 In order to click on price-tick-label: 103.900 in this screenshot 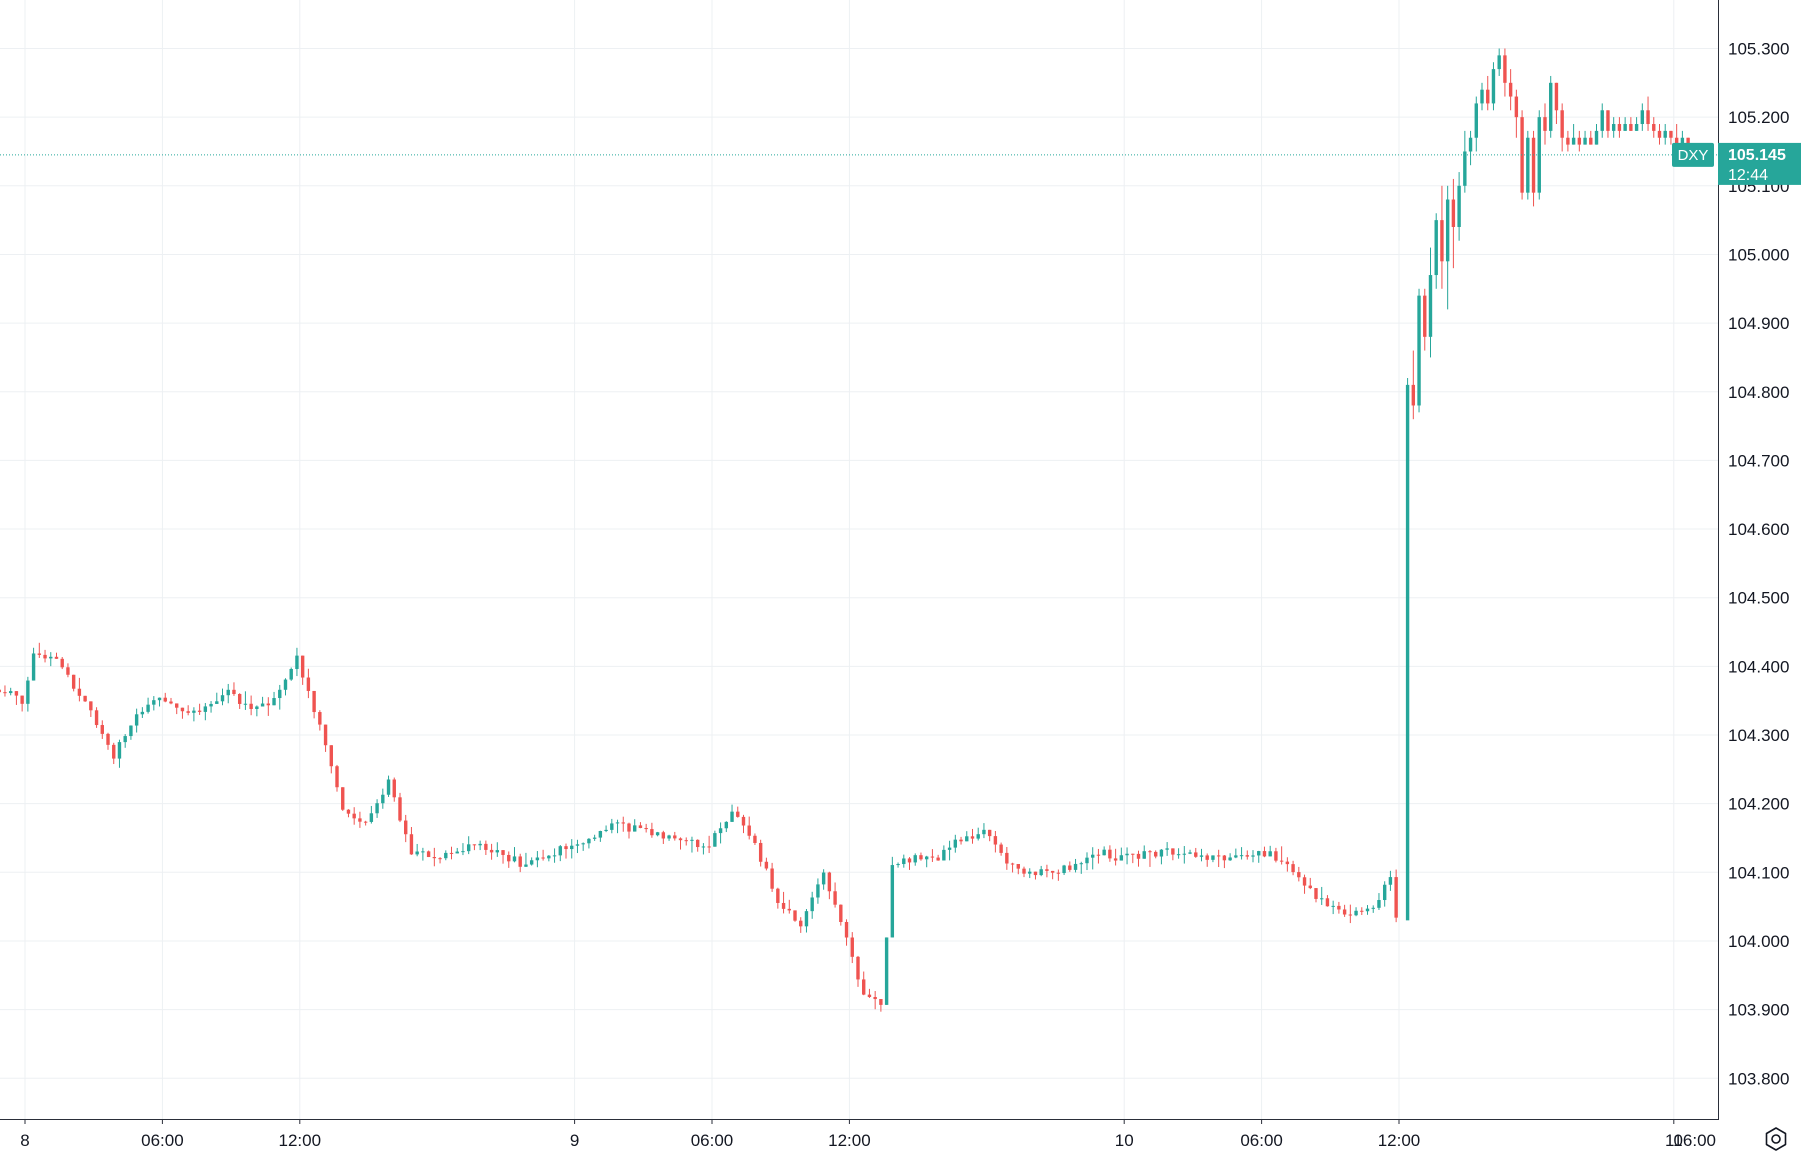, I will do `click(1758, 1010)`.